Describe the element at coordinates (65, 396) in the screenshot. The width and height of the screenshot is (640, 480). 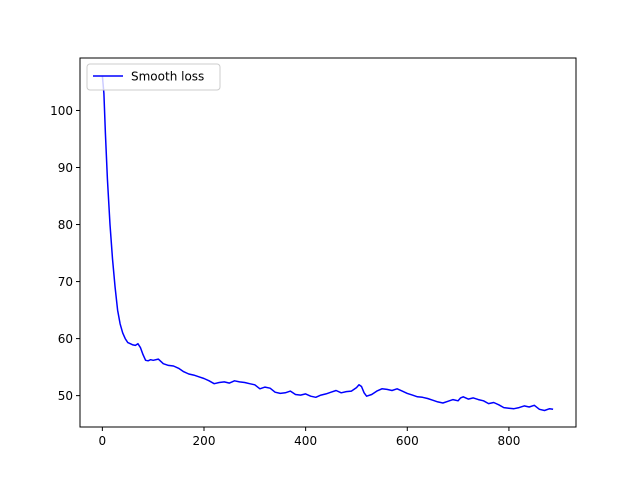
I see `y-tick-label: 50` at that location.